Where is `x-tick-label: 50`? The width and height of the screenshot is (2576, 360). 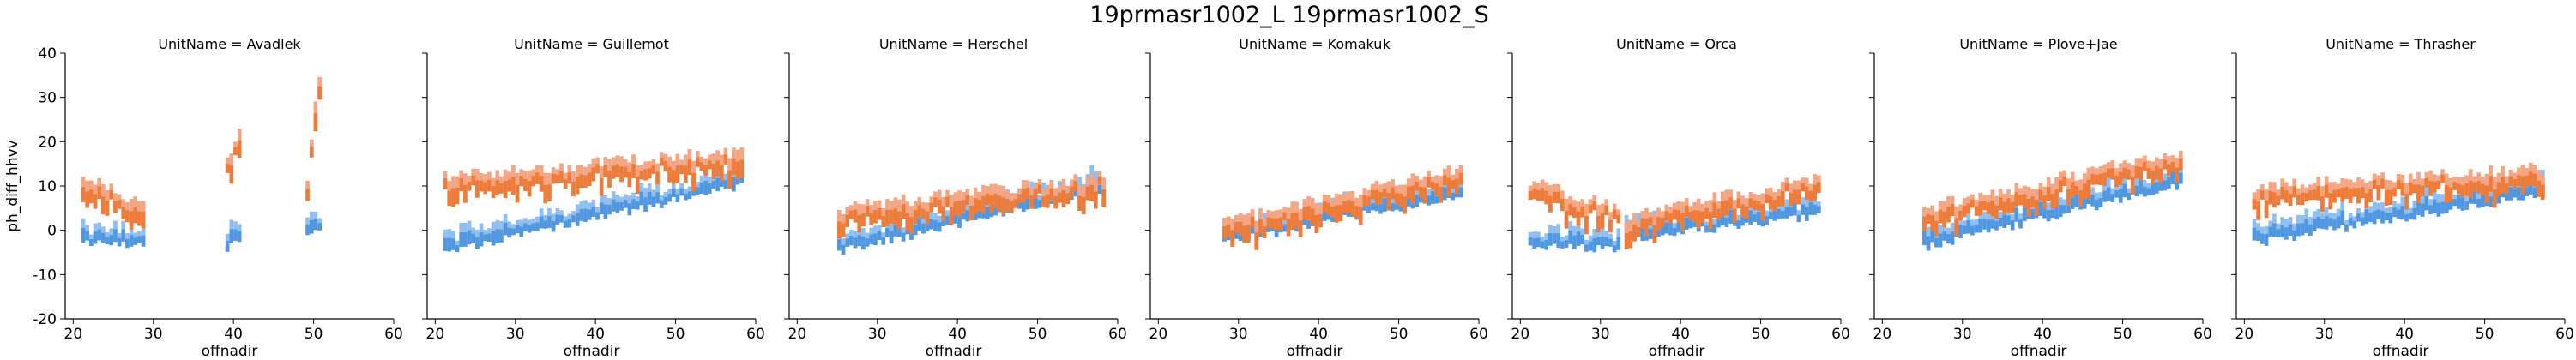 x-tick-label: 50 is located at coordinates (1761, 334).